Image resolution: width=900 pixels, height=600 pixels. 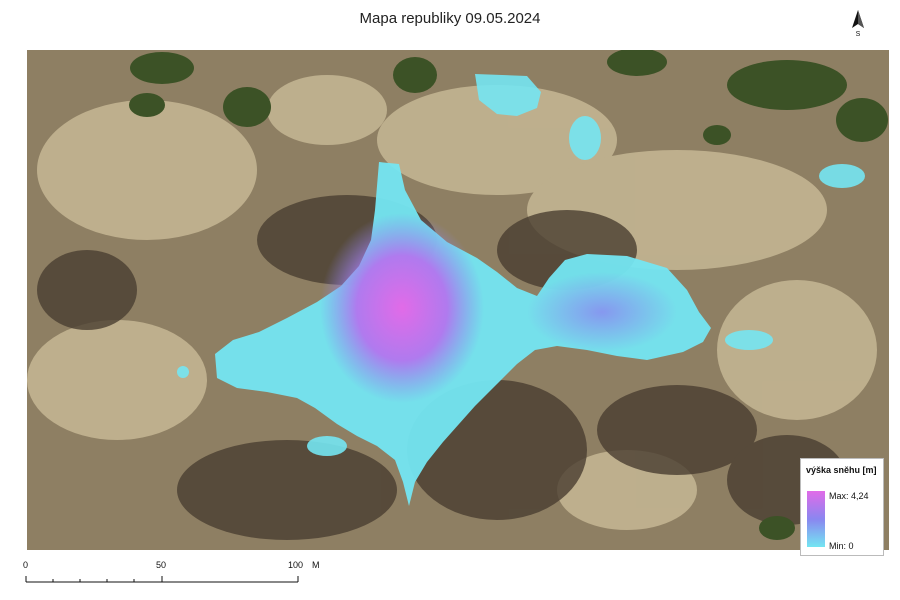 What do you see at coordinates (296, 565) in the screenshot?
I see `scale-label-100: 100` at bounding box center [296, 565].